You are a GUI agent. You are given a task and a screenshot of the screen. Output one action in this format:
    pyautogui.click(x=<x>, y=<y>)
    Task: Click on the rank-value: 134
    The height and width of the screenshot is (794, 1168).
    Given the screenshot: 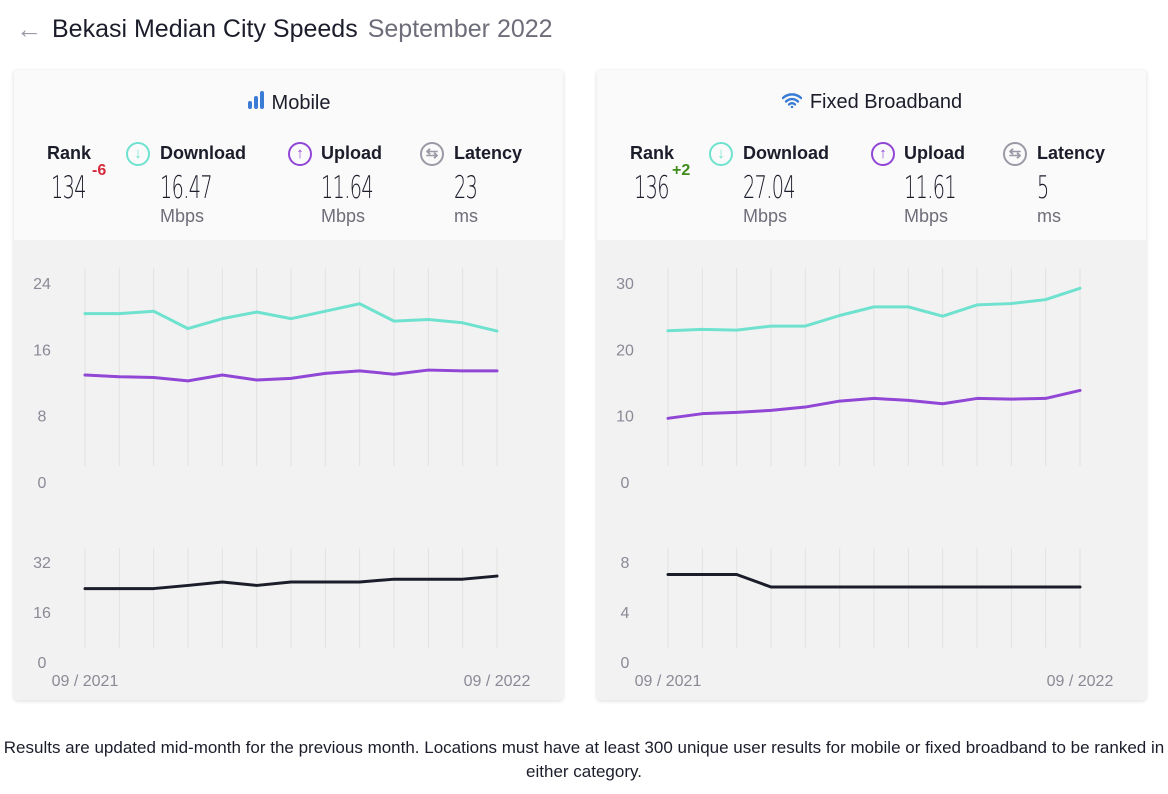 What is the action you would take?
    pyautogui.click(x=68, y=188)
    